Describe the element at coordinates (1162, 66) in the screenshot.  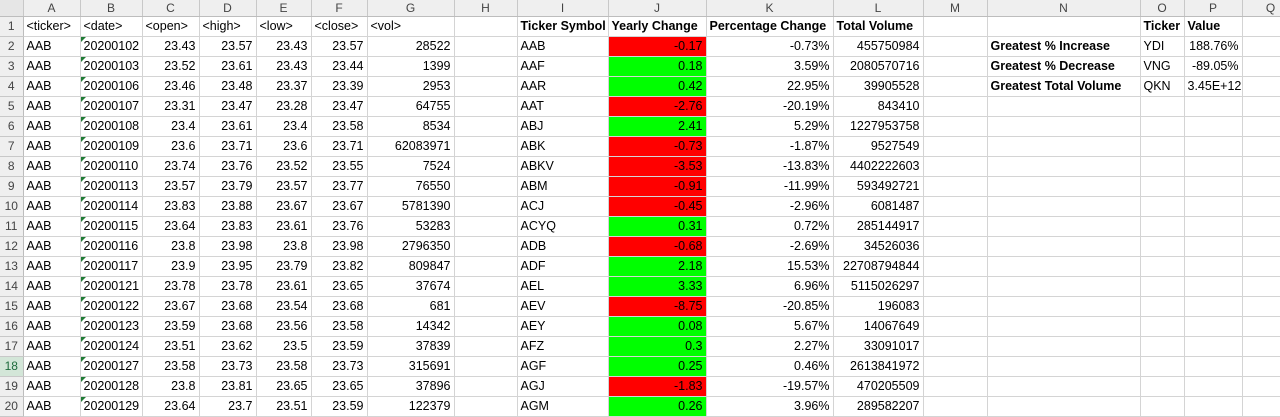
I see `cell: VNG` at that location.